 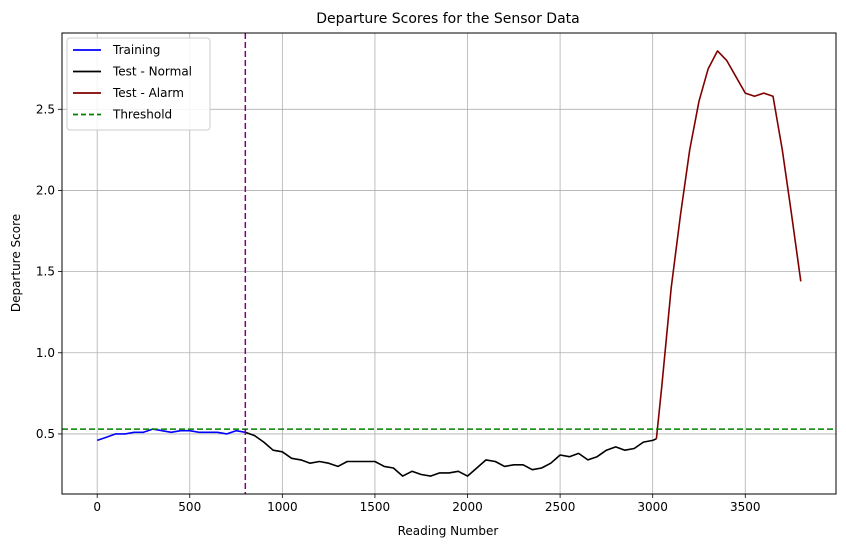 What do you see at coordinates (171, 435) in the screenshot?
I see `series-line-training` at bounding box center [171, 435].